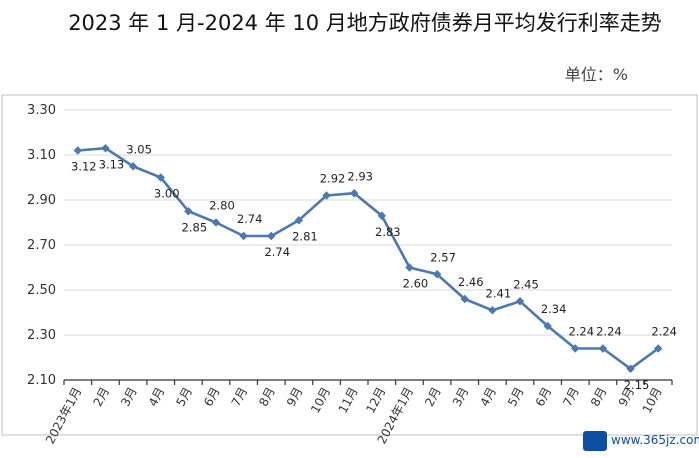  I want to click on data-label: 3.12, so click(84, 167).